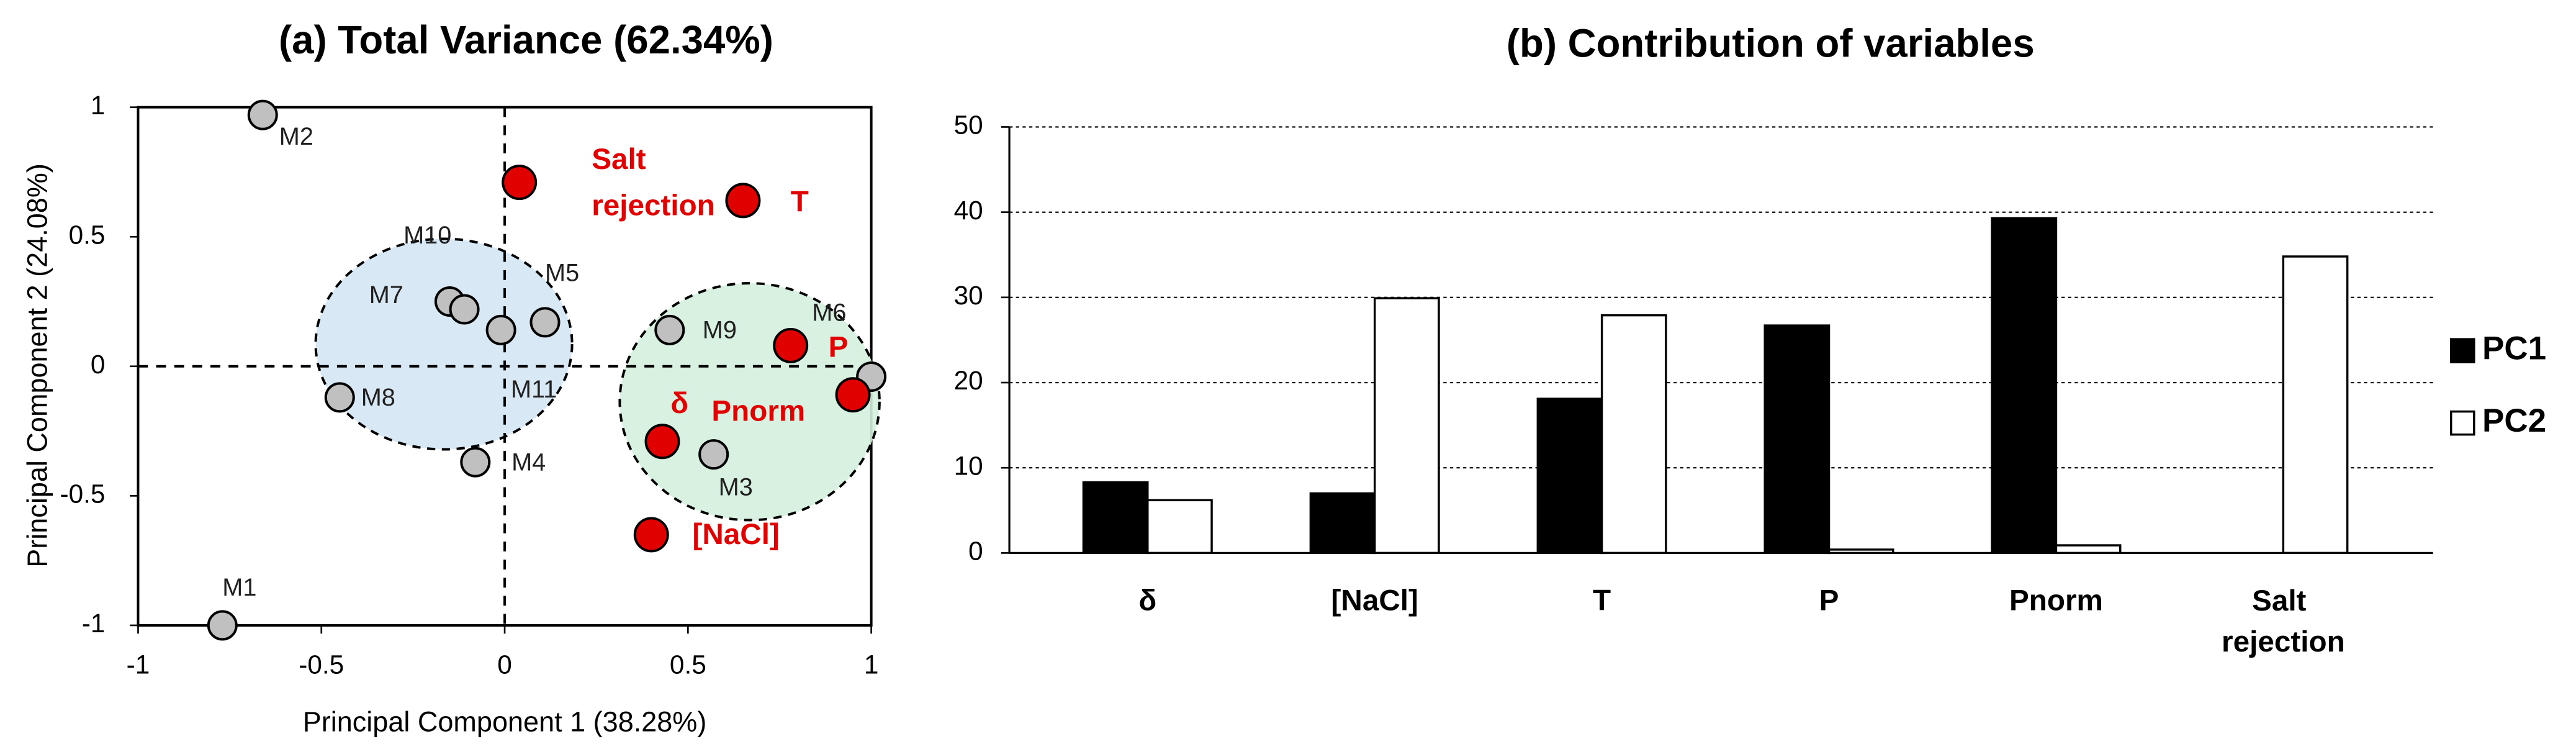 The image size is (2576, 754). What do you see at coordinates (688, 664) in the screenshot?
I see `x-tick-label: 0.5` at bounding box center [688, 664].